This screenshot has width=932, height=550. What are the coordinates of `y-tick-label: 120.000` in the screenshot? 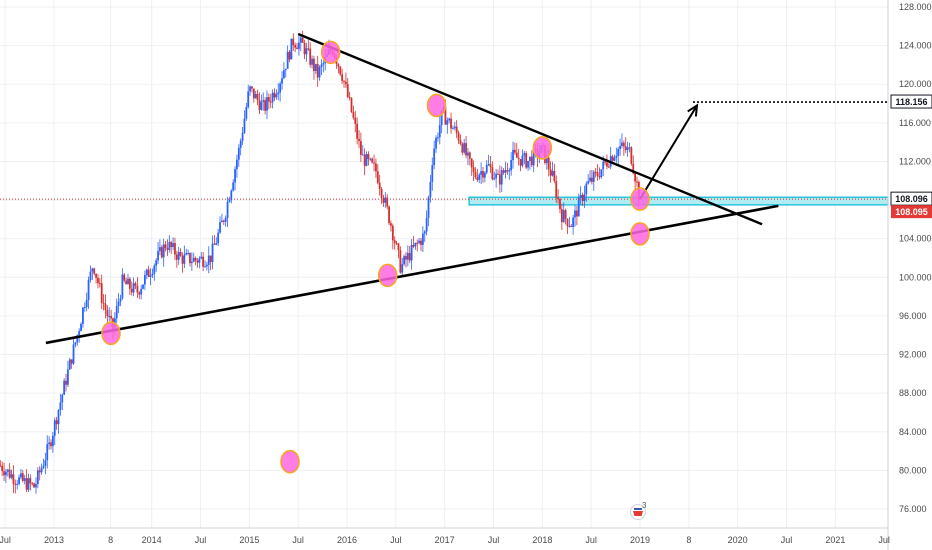 It's located at (915, 84).